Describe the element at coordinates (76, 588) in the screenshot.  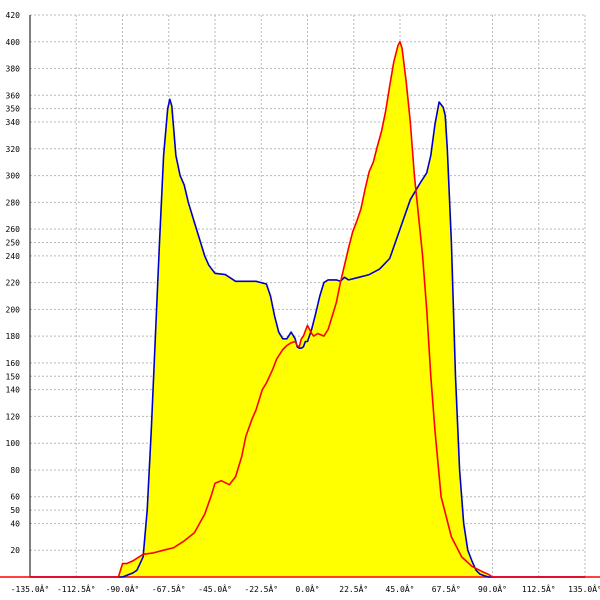
I see `x-tick-label: -112.5Â°` at that location.